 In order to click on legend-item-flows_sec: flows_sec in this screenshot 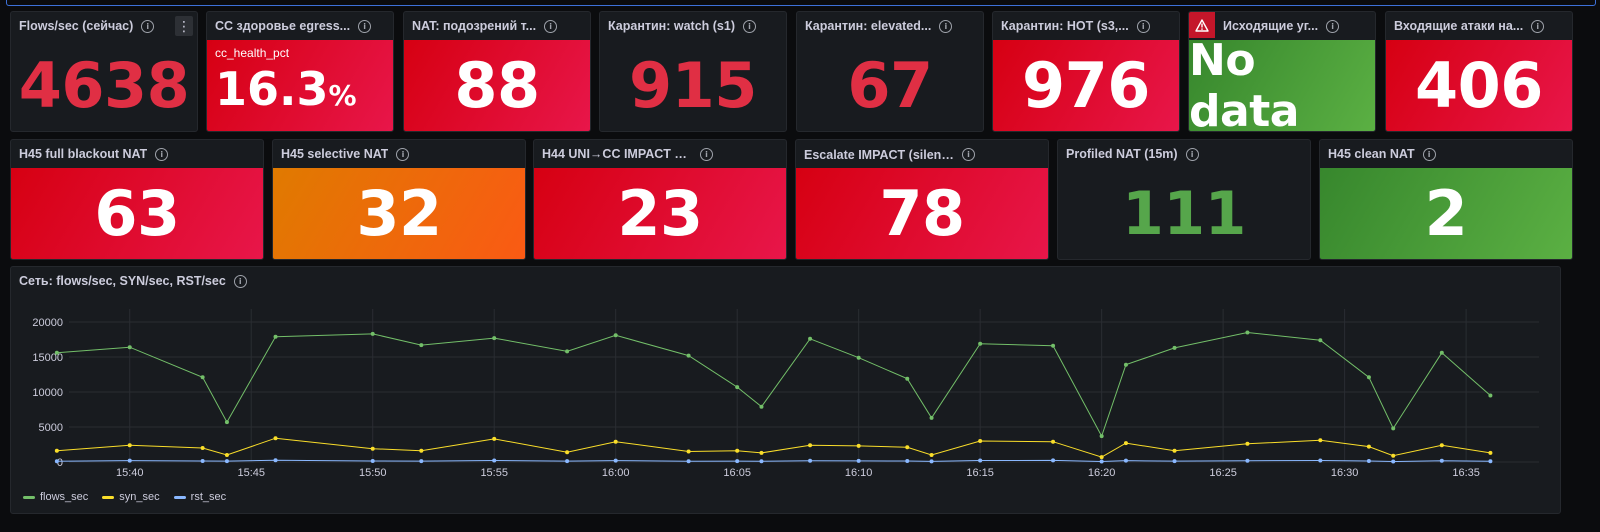, I will do `click(55, 497)`.